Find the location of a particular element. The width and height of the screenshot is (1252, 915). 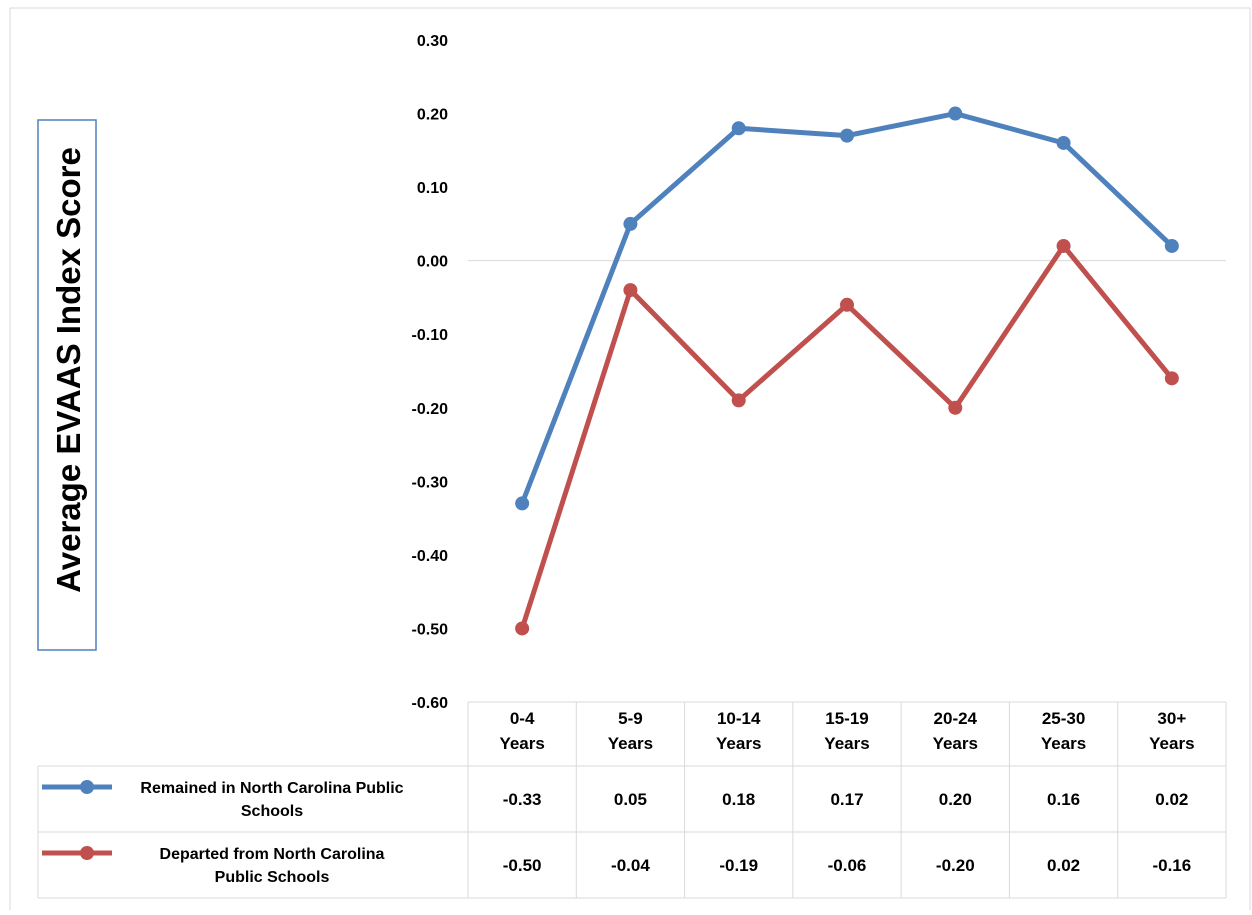

table-value: 0.17 is located at coordinates (846, 799).